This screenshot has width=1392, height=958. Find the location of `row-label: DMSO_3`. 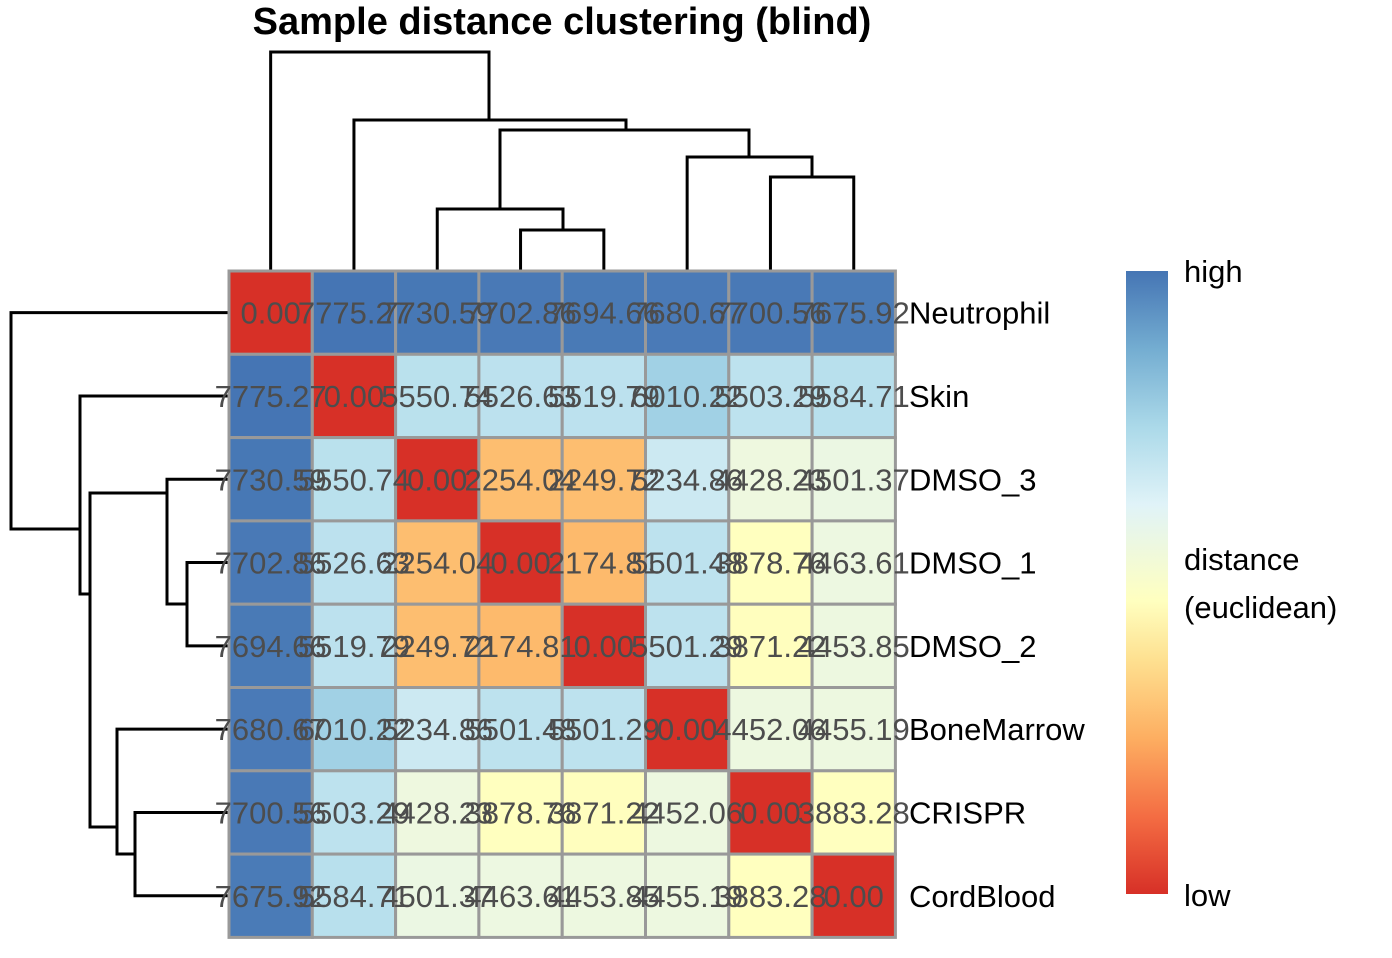

row-label: DMSO_3 is located at coordinates (972, 479).